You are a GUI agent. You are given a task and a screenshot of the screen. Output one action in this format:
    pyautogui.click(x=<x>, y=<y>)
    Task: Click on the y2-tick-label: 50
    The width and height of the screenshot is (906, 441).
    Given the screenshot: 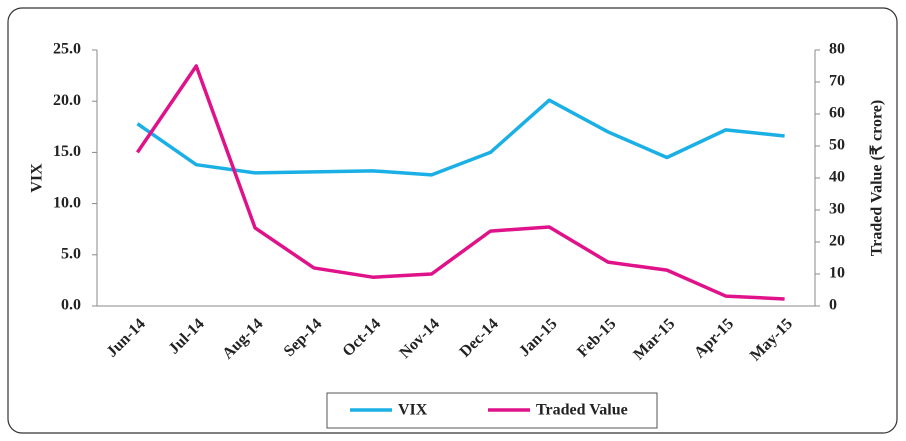 What is the action you would take?
    pyautogui.click(x=837, y=145)
    